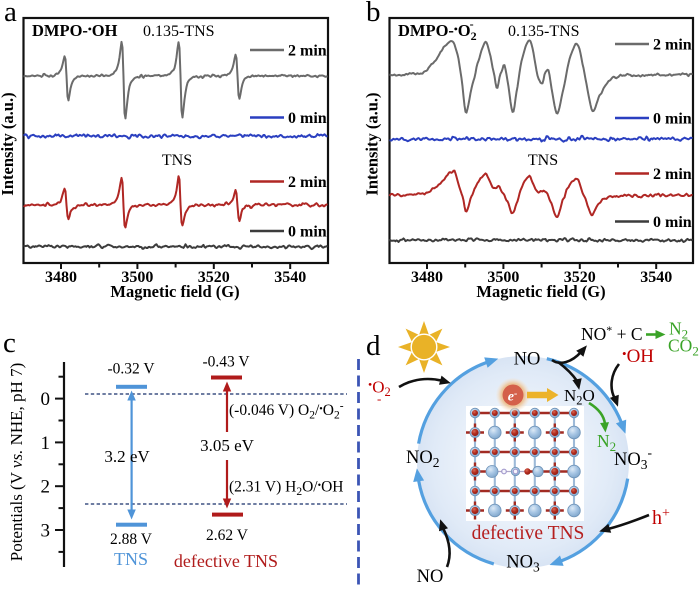 This screenshot has width=700, height=590. I want to click on svg-text: e-, so click(513, 397).